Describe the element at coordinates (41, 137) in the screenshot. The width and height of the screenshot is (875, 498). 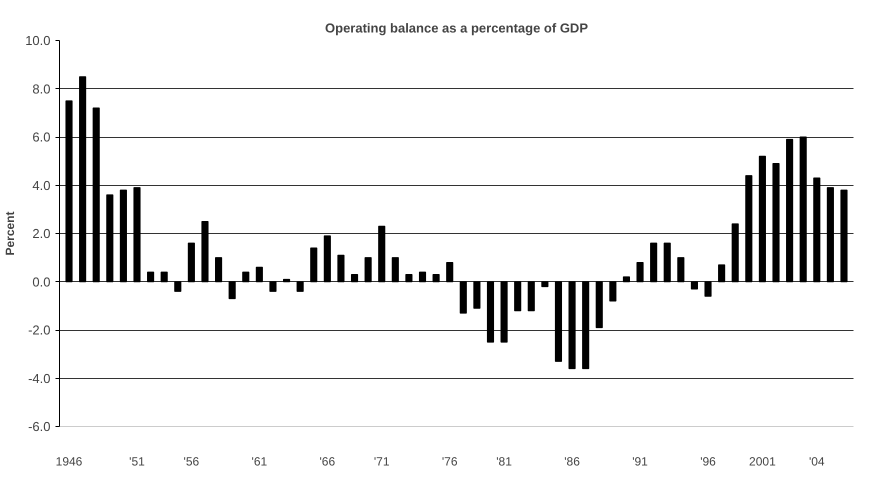
I see `y-tick-label: 6.0` at that location.